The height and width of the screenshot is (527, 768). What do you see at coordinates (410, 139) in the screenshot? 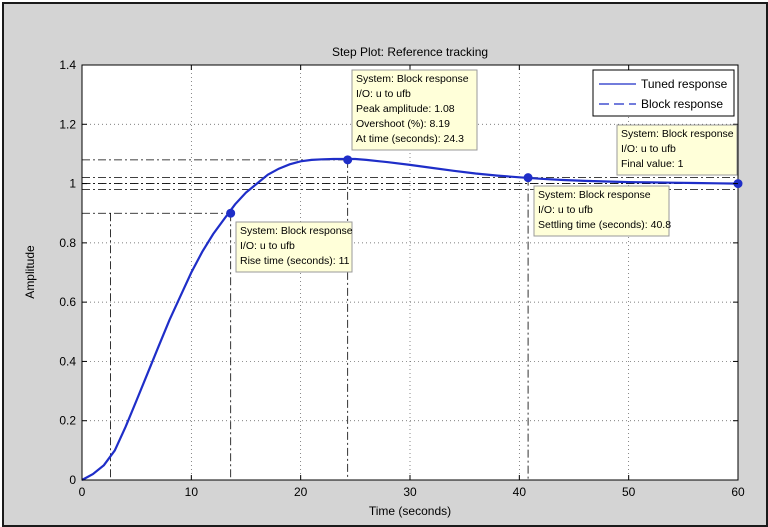
I see `datatip-peak-line-5: At time (seconds): 24.3` at bounding box center [410, 139].